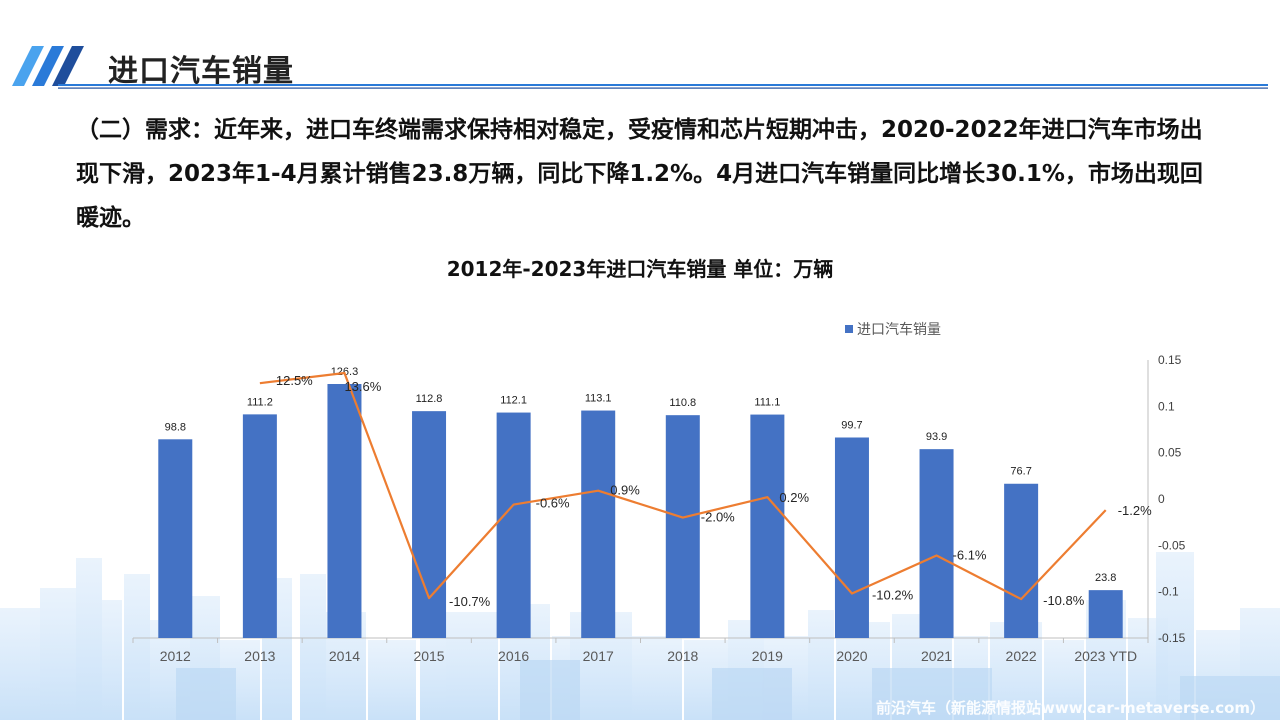  What do you see at coordinates (849, 329) in the screenshot?
I see `legend-swatch-bar` at bounding box center [849, 329].